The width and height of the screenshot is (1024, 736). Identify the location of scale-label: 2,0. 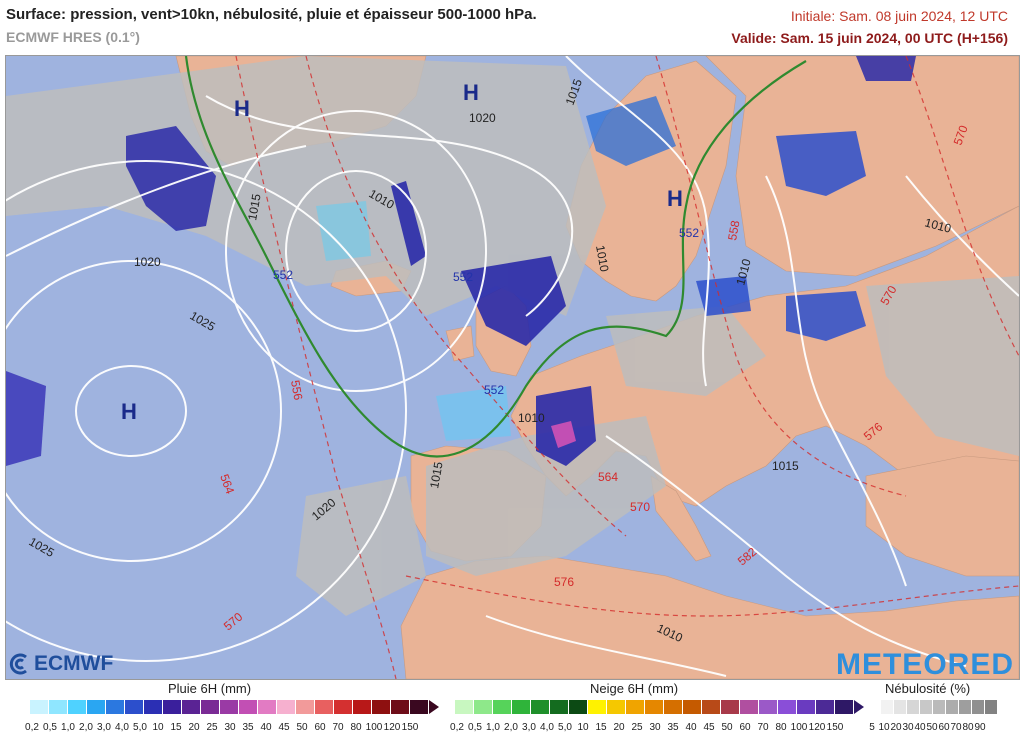
(511, 727).